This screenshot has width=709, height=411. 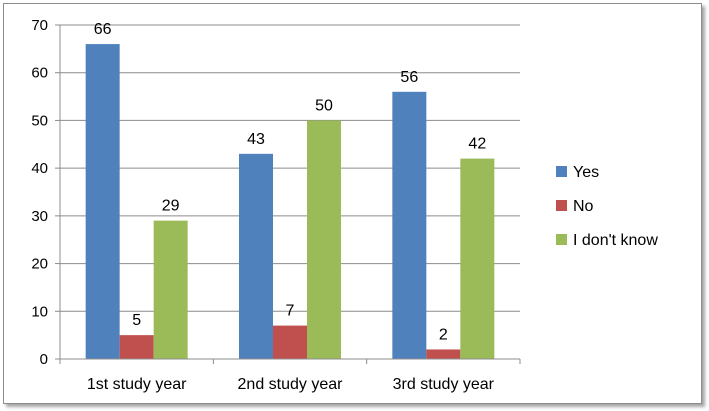 What do you see at coordinates (291, 384) in the screenshot?
I see `x-tick-label-2: 2nd study year` at bounding box center [291, 384].